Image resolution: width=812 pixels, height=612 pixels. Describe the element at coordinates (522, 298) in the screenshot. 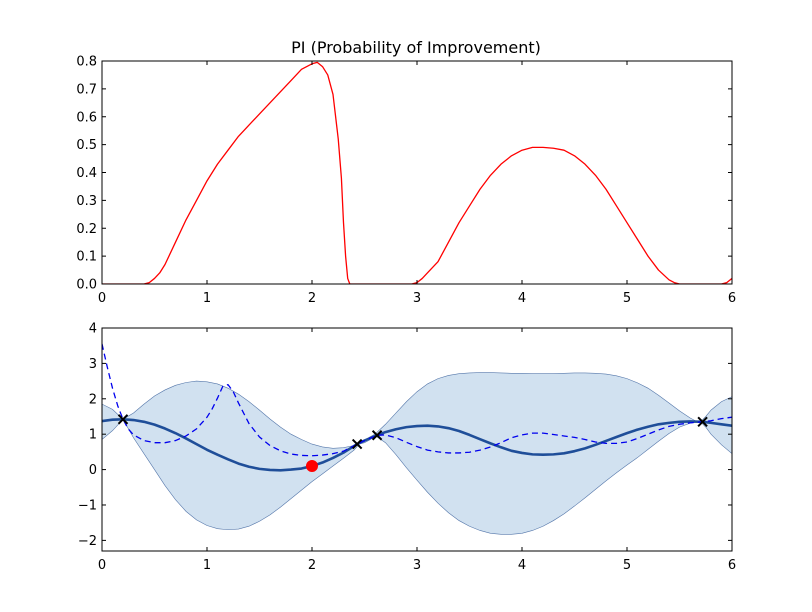

I see `pi-x-tick-label: 4` at that location.